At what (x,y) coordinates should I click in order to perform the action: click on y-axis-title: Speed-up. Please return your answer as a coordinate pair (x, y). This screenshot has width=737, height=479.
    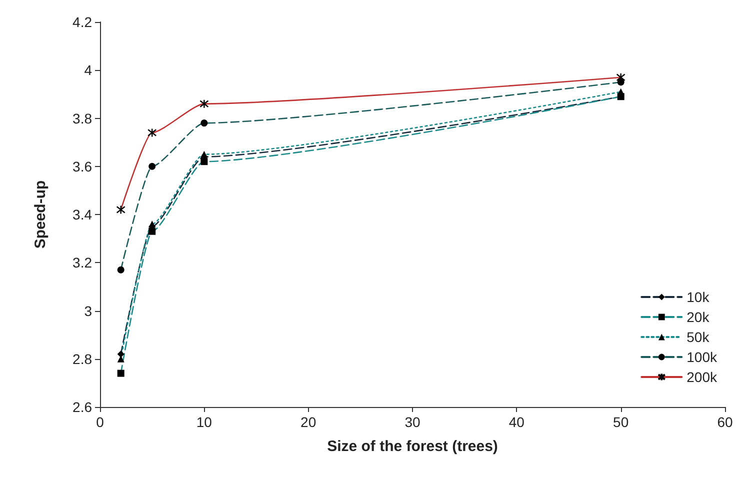
    Looking at the image, I should click on (40, 214).